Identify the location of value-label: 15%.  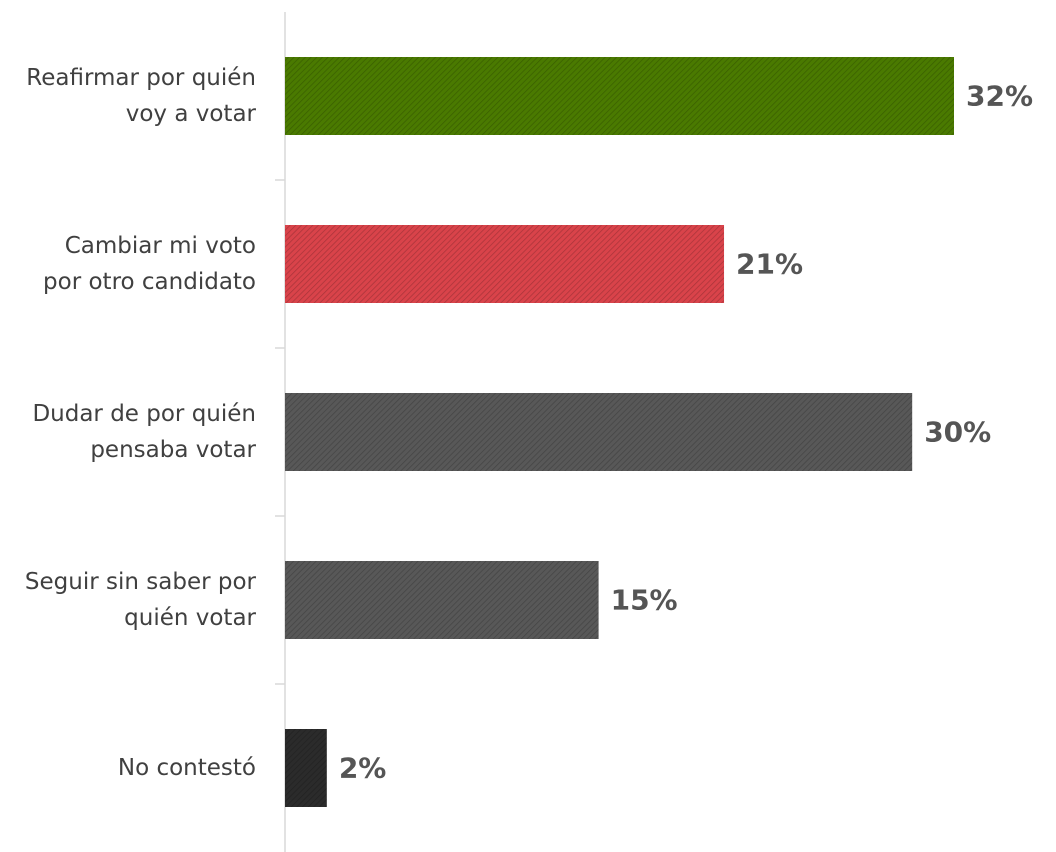
(644, 600).